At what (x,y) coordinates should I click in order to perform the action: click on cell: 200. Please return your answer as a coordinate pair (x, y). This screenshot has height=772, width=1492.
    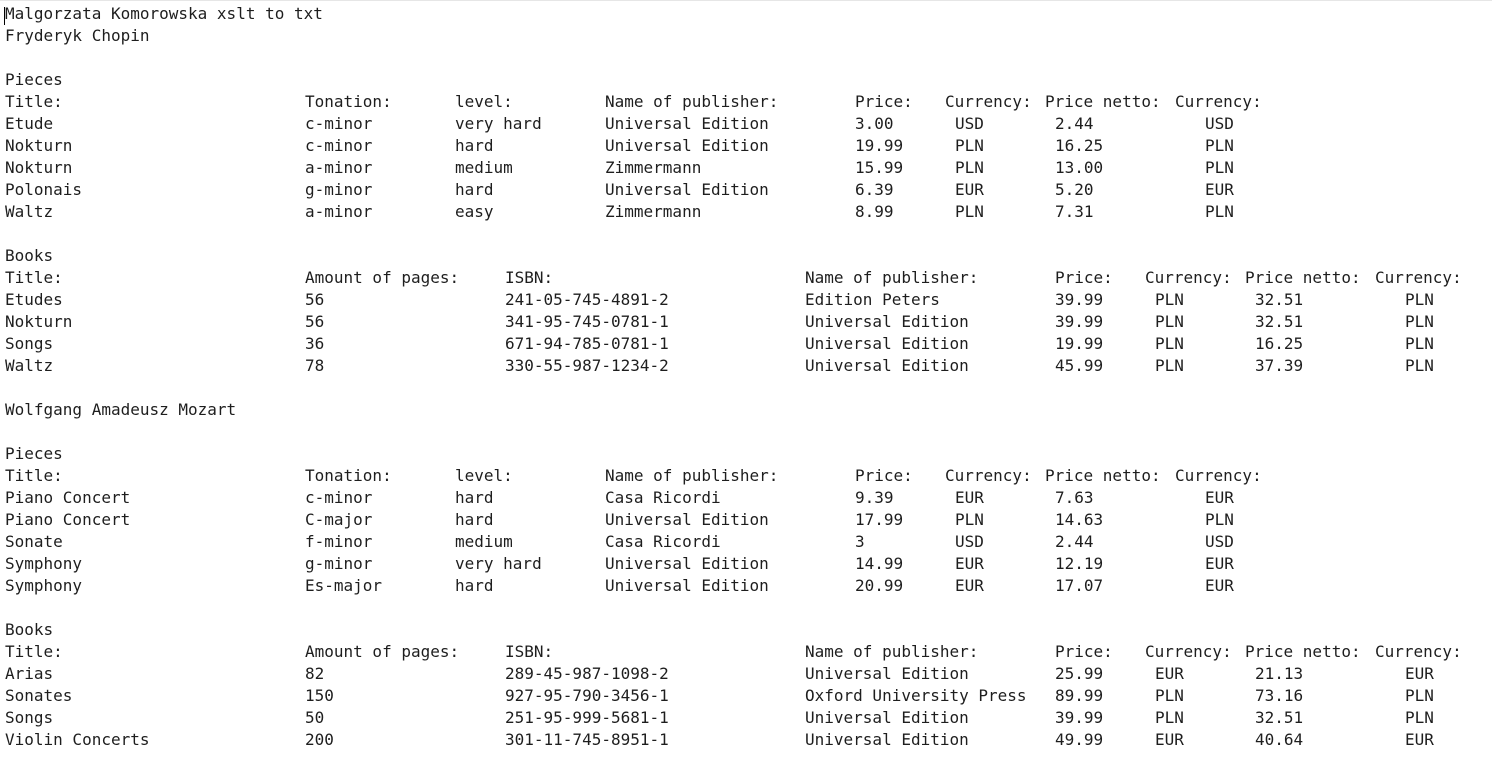
    Looking at the image, I should click on (319, 739).